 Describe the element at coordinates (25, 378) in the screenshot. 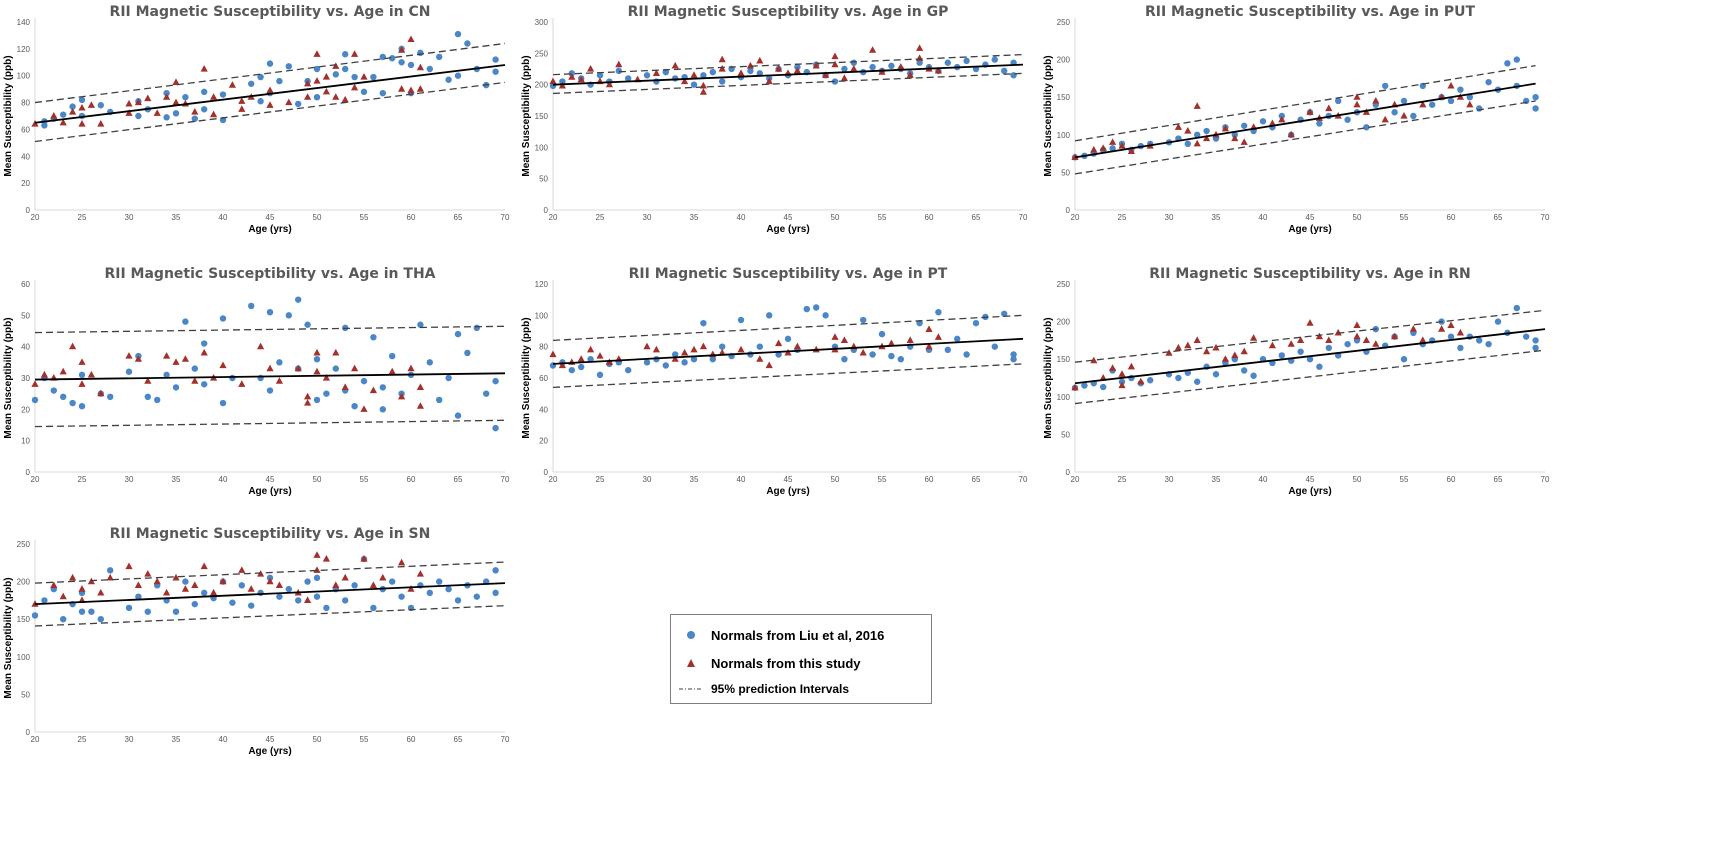

I see `y-tick-label: 30` at that location.